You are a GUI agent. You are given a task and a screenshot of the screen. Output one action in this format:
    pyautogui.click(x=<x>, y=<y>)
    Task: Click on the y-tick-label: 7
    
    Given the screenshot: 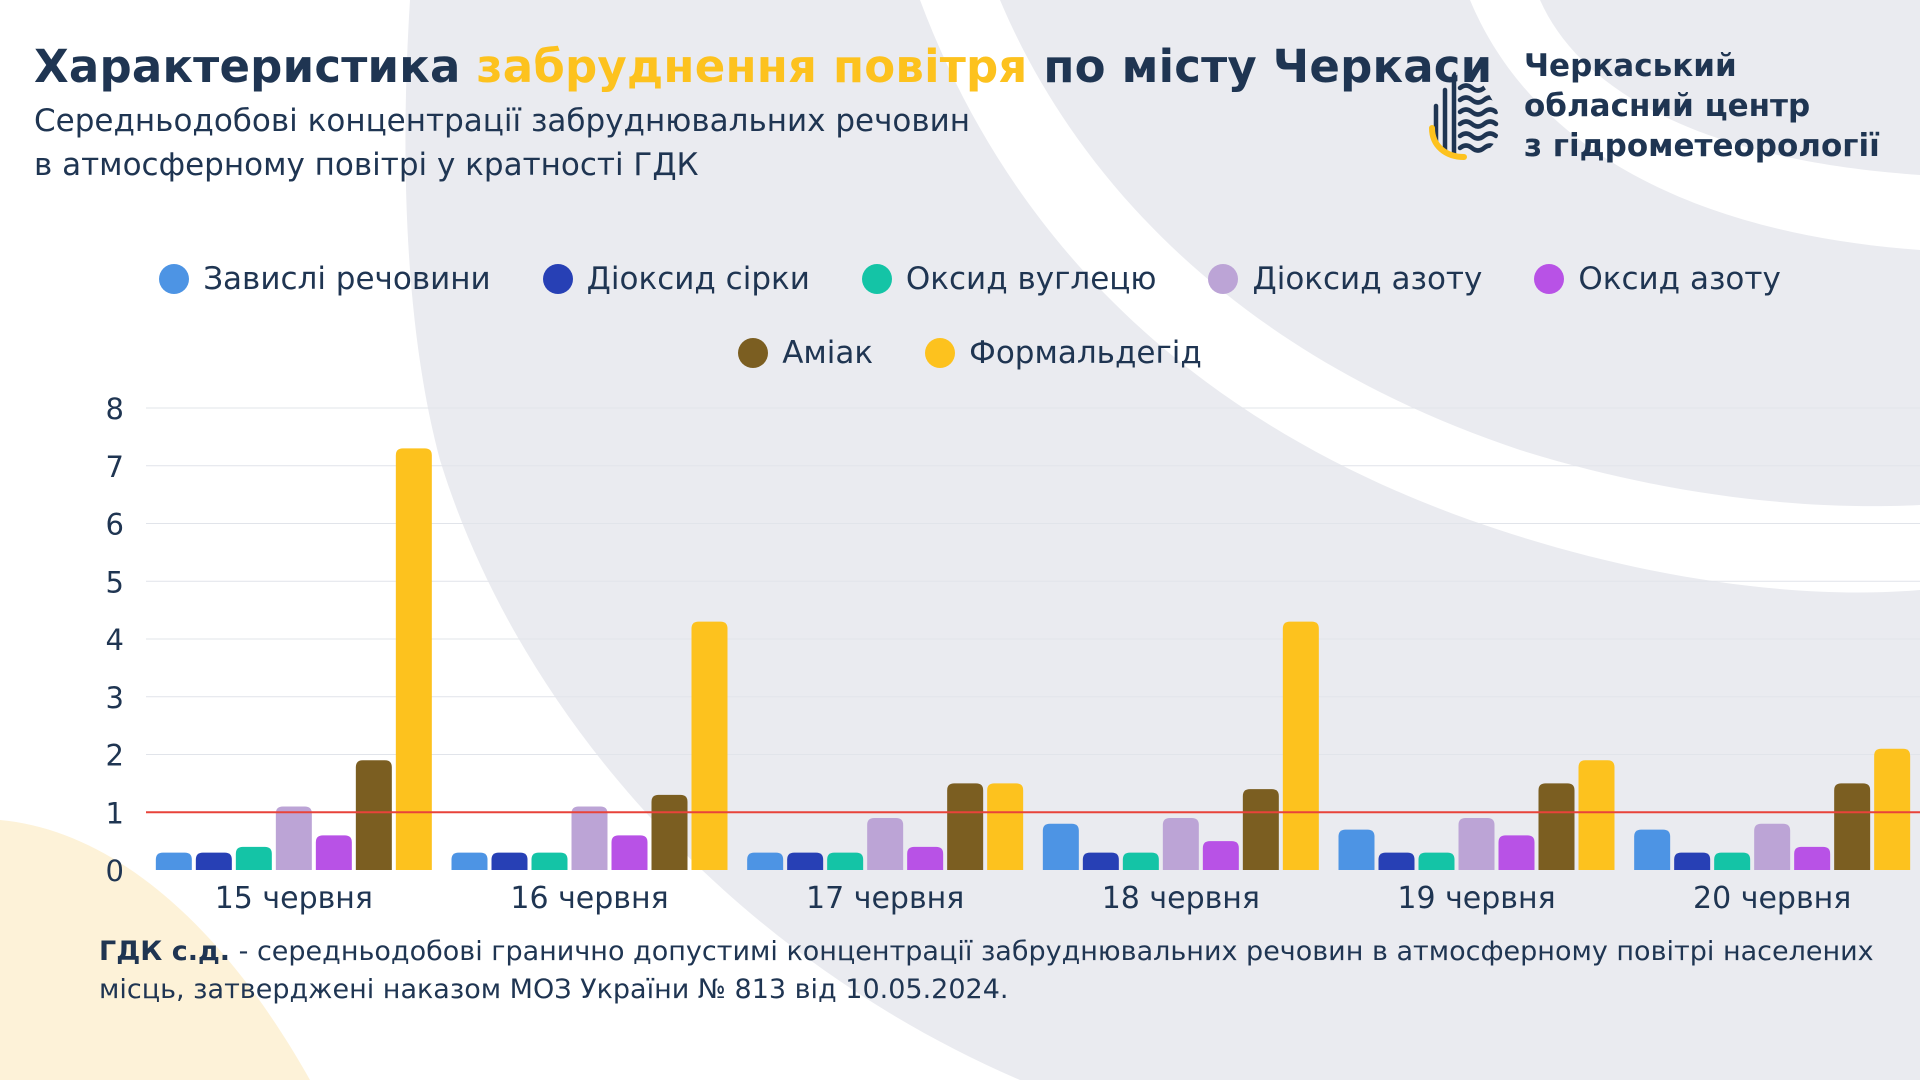 What is the action you would take?
    pyautogui.click(x=115, y=467)
    